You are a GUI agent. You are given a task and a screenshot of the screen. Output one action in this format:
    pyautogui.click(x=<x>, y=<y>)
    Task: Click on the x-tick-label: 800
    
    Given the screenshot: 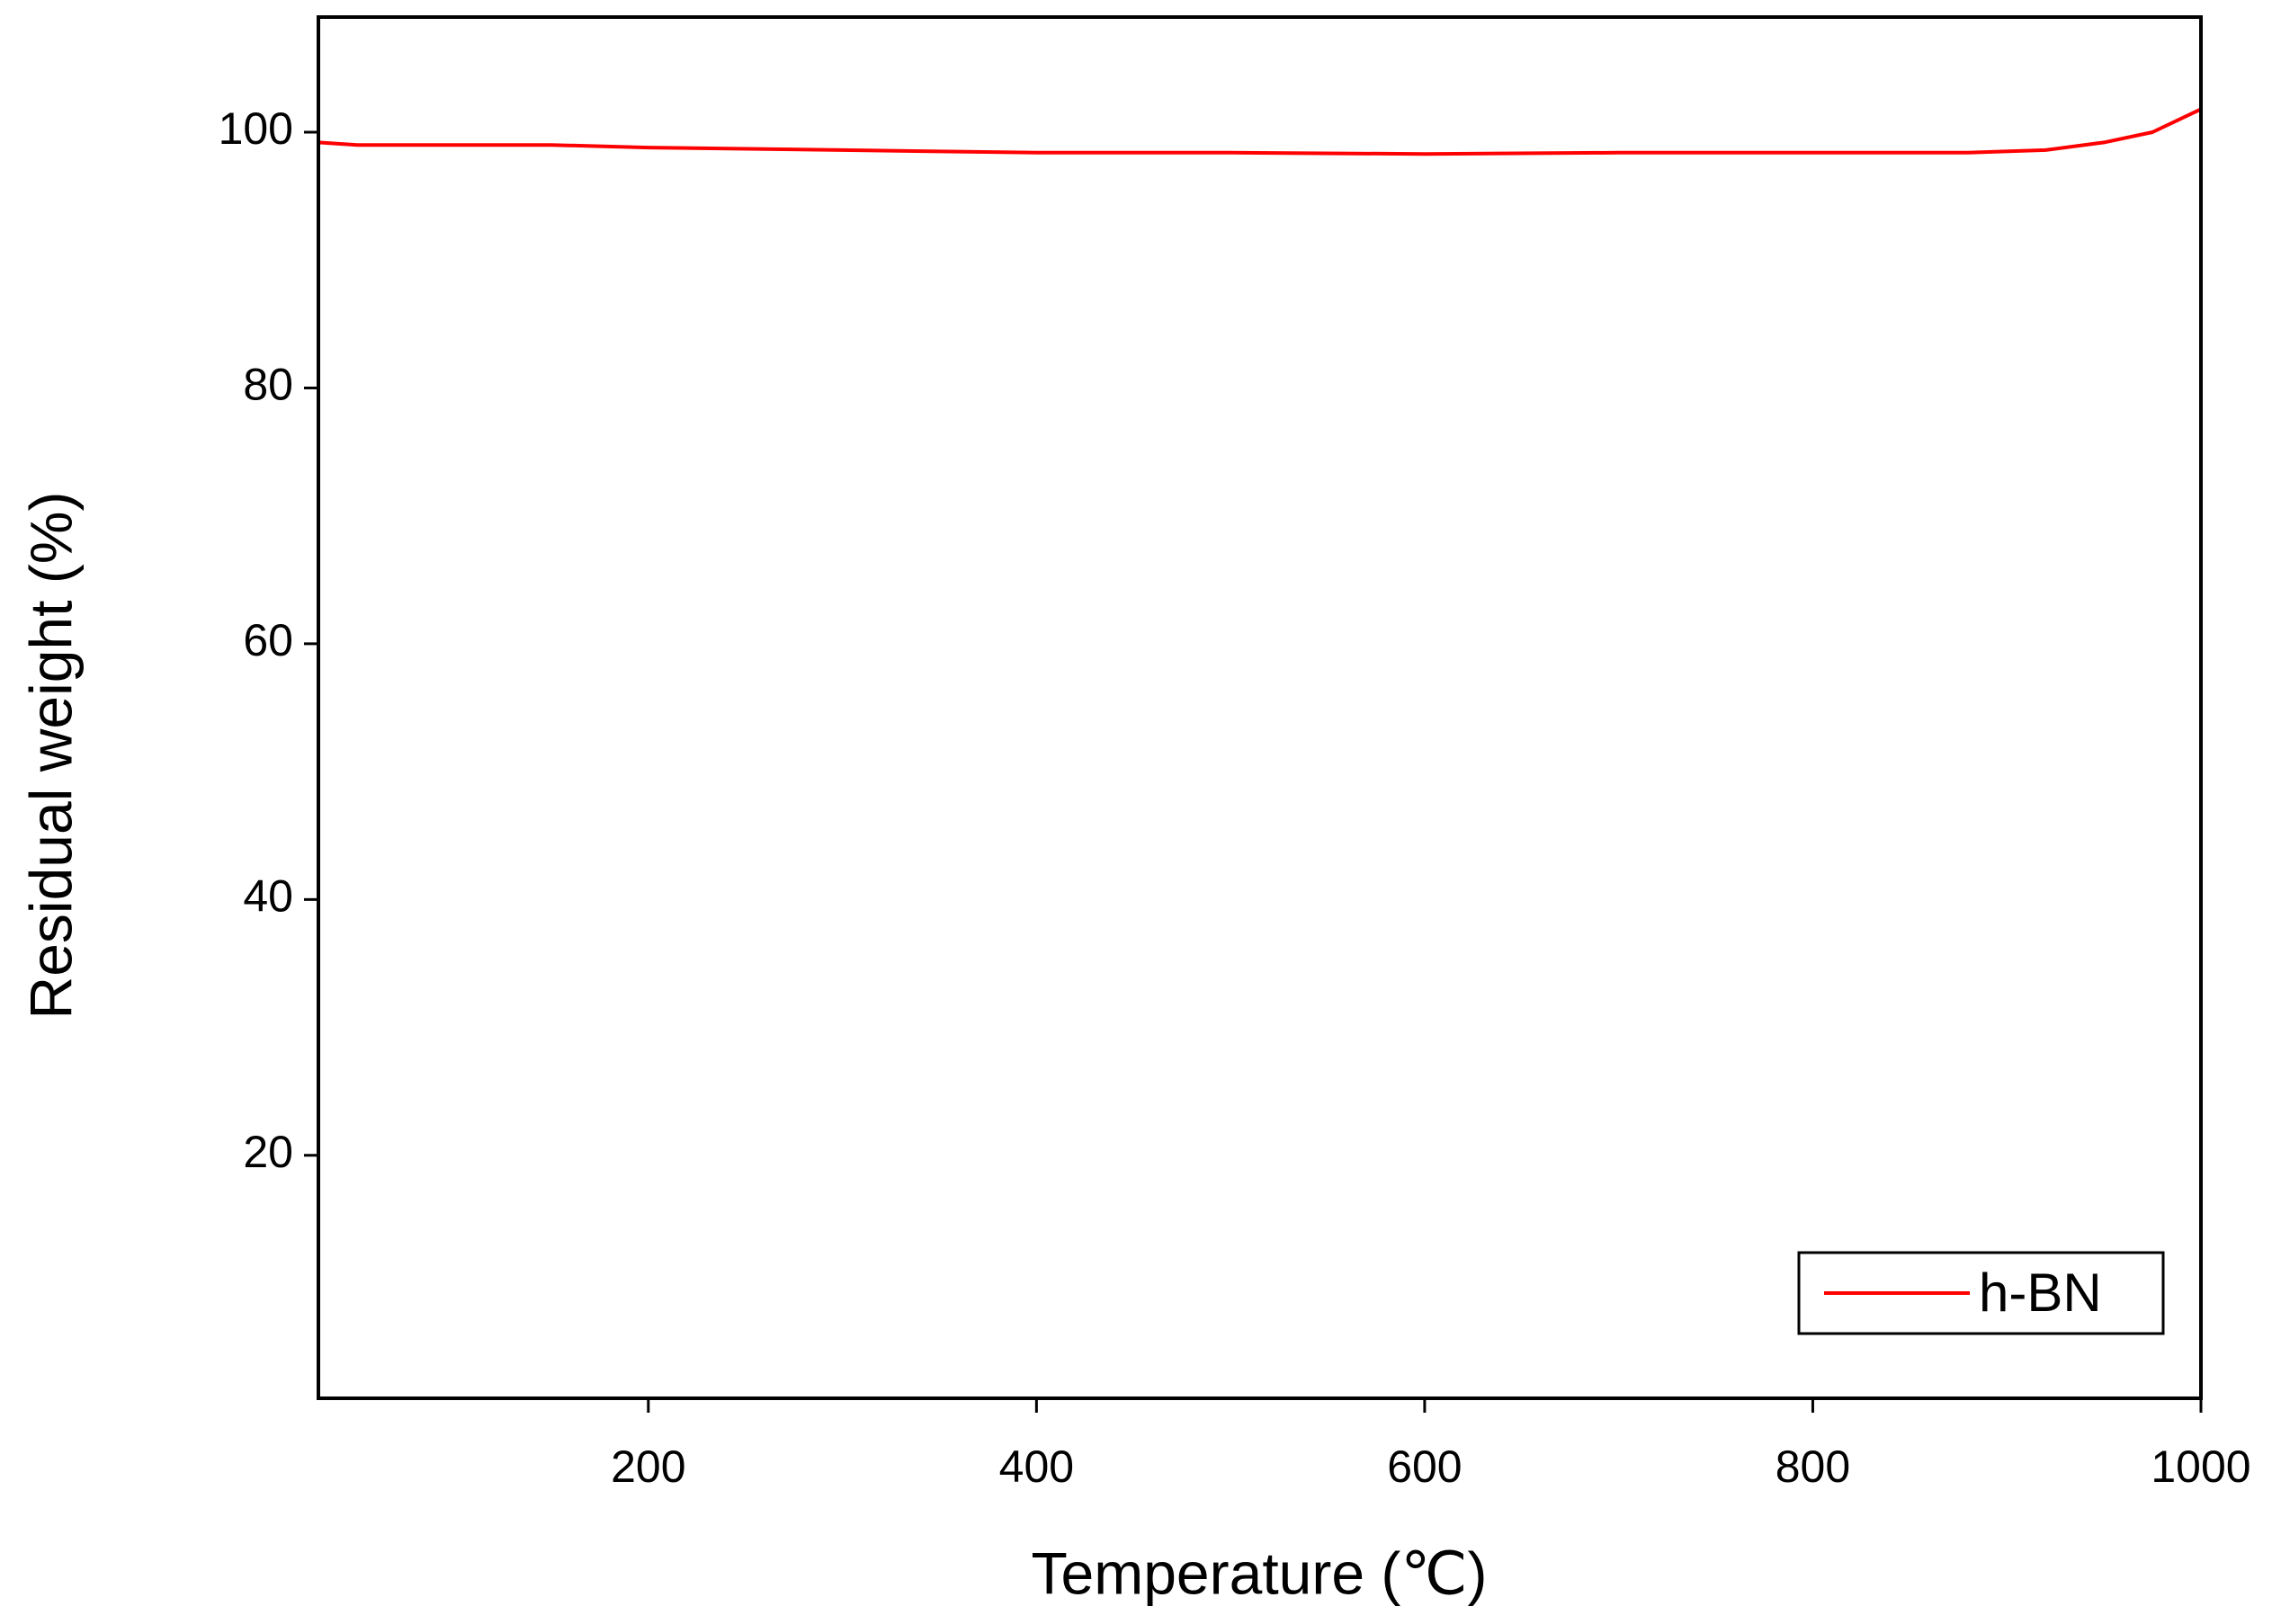 What is the action you would take?
    pyautogui.click(x=1813, y=1466)
    